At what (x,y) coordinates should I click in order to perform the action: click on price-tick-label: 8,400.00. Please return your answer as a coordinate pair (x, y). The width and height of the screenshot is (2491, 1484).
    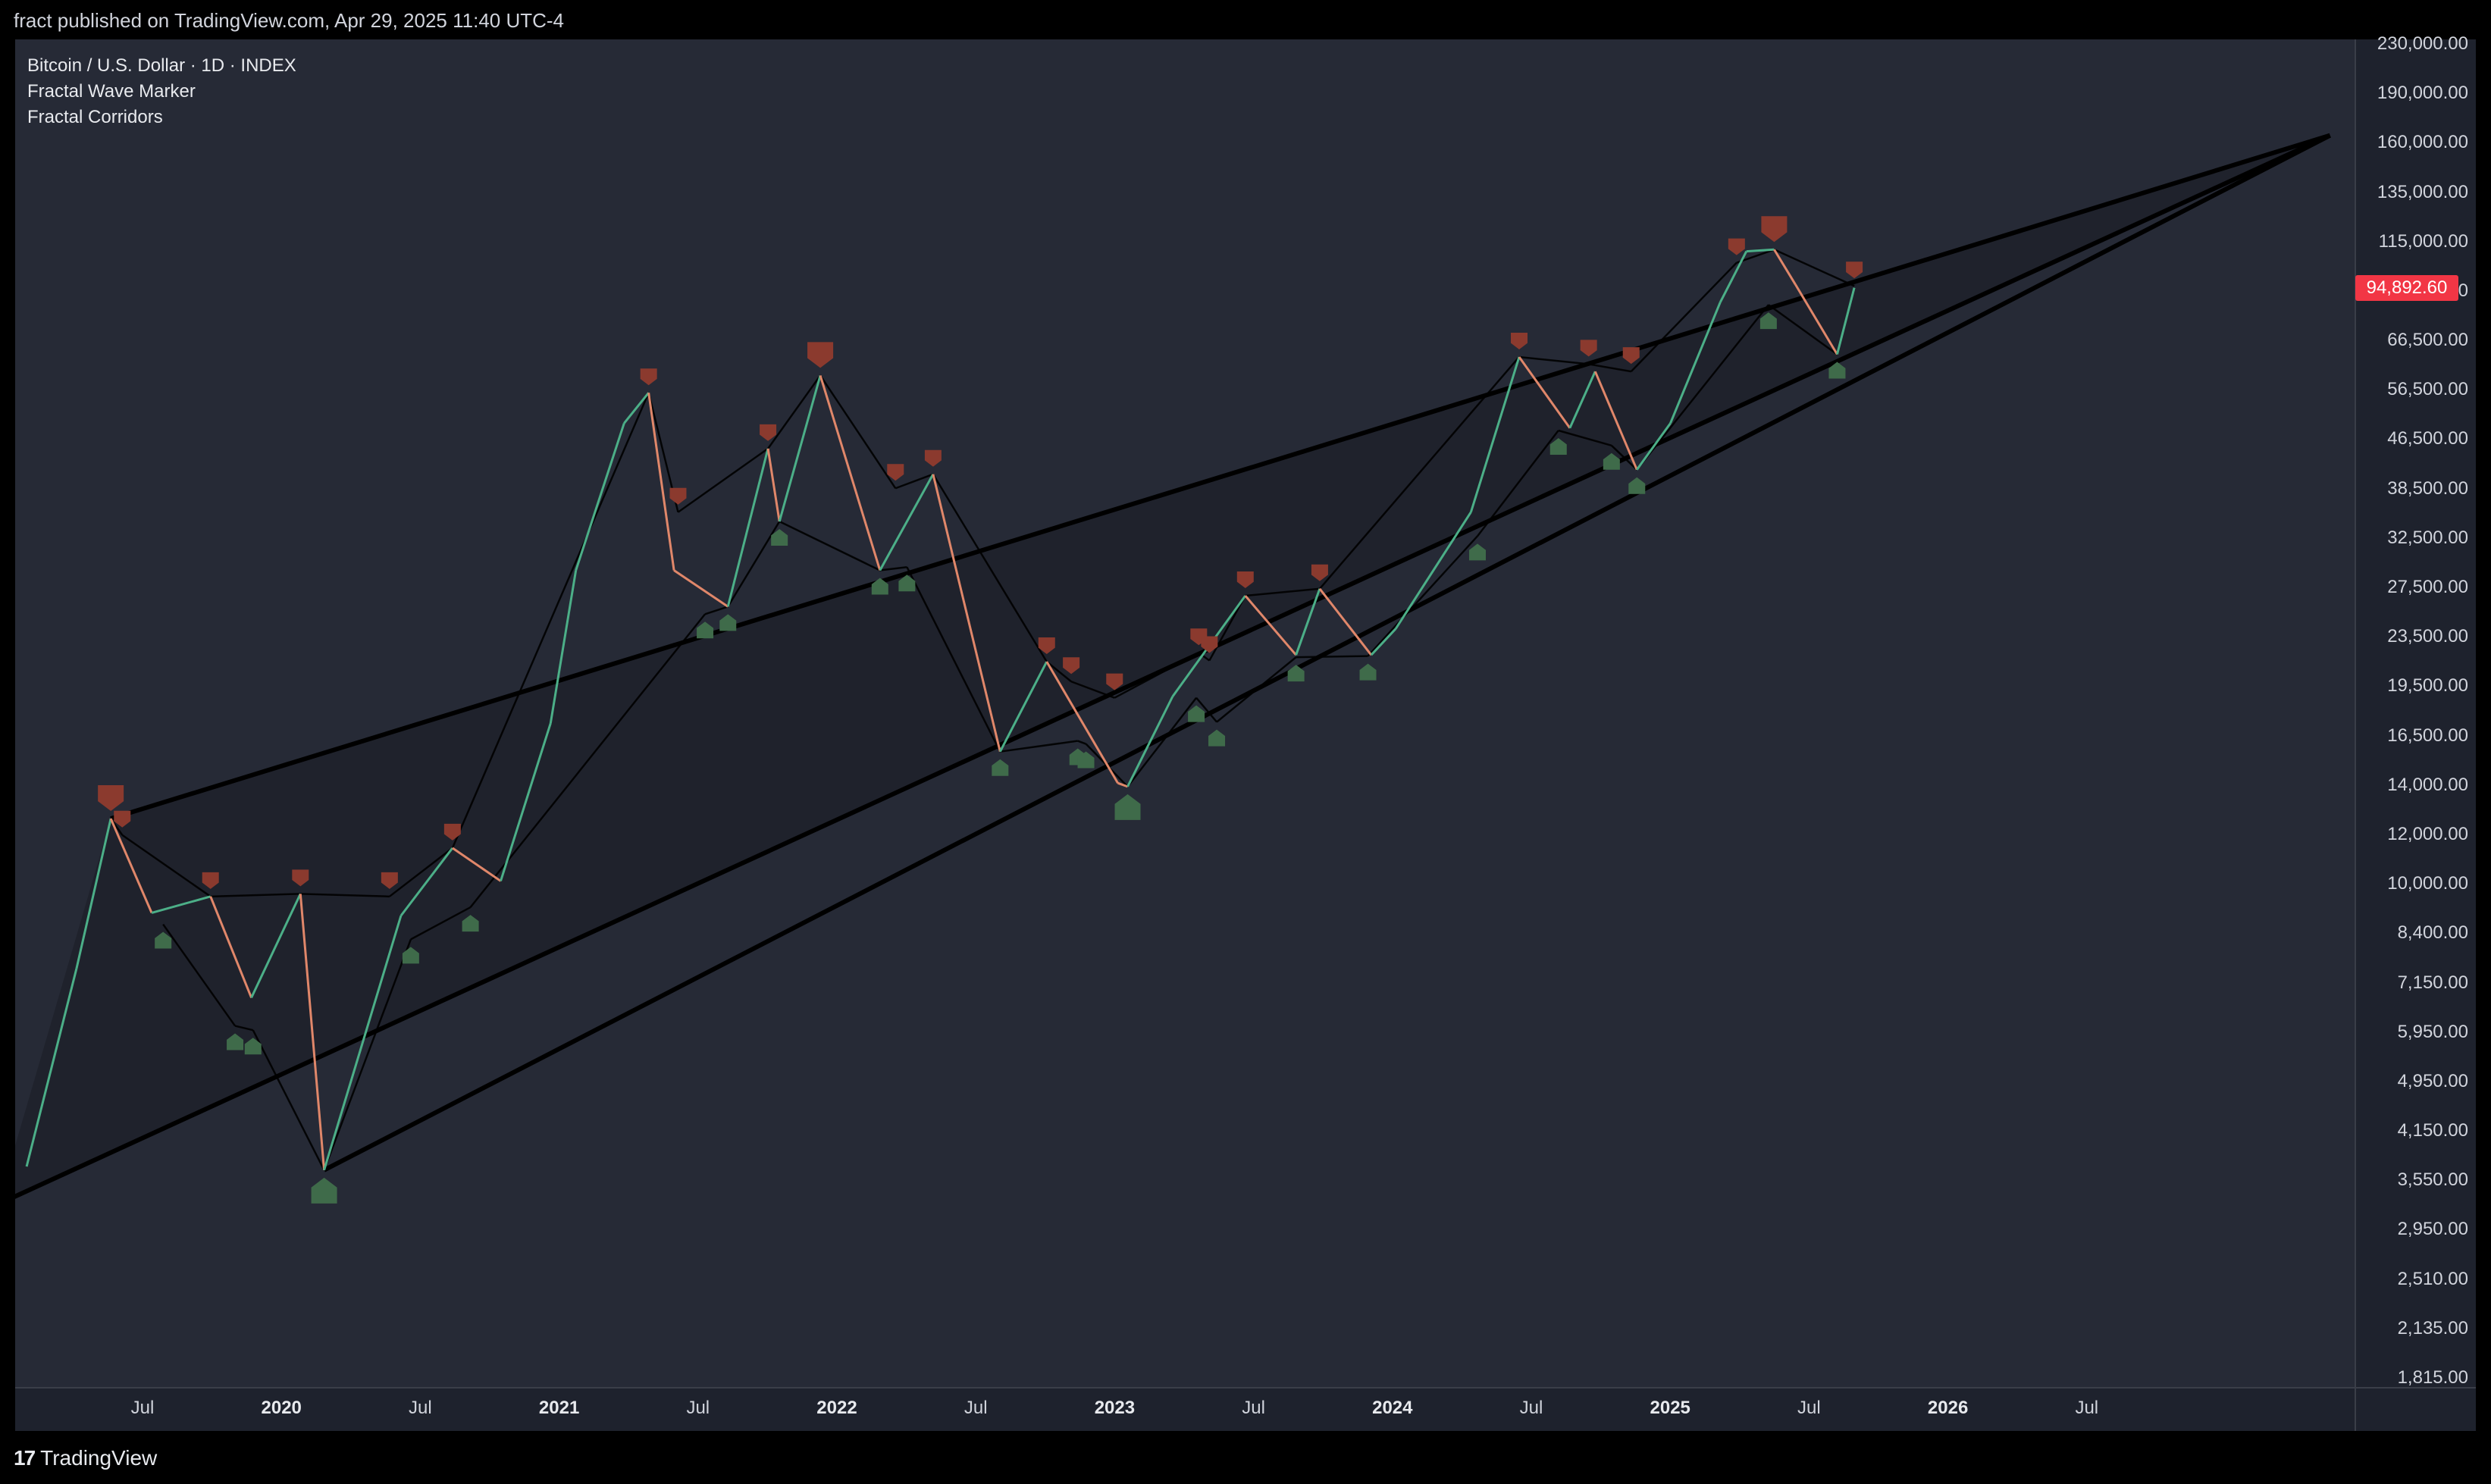
    Looking at the image, I should click on (2432, 933).